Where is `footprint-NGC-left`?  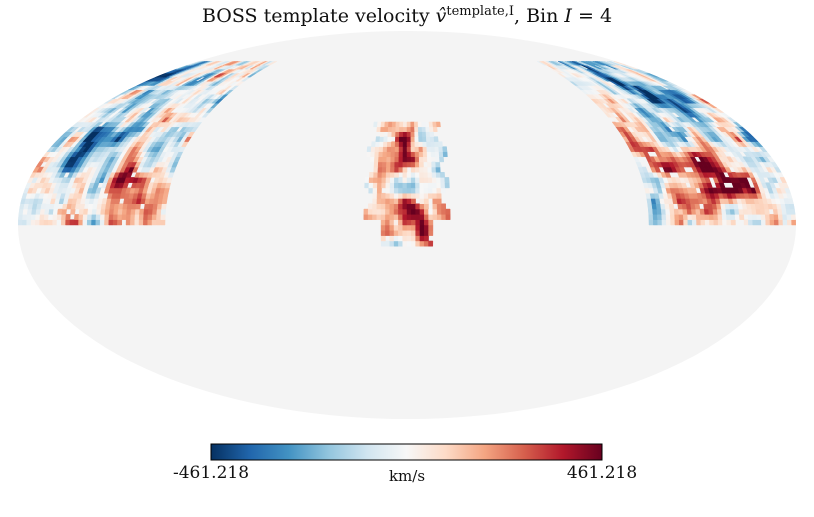
footprint-NGC-left is located at coordinates (147, 143).